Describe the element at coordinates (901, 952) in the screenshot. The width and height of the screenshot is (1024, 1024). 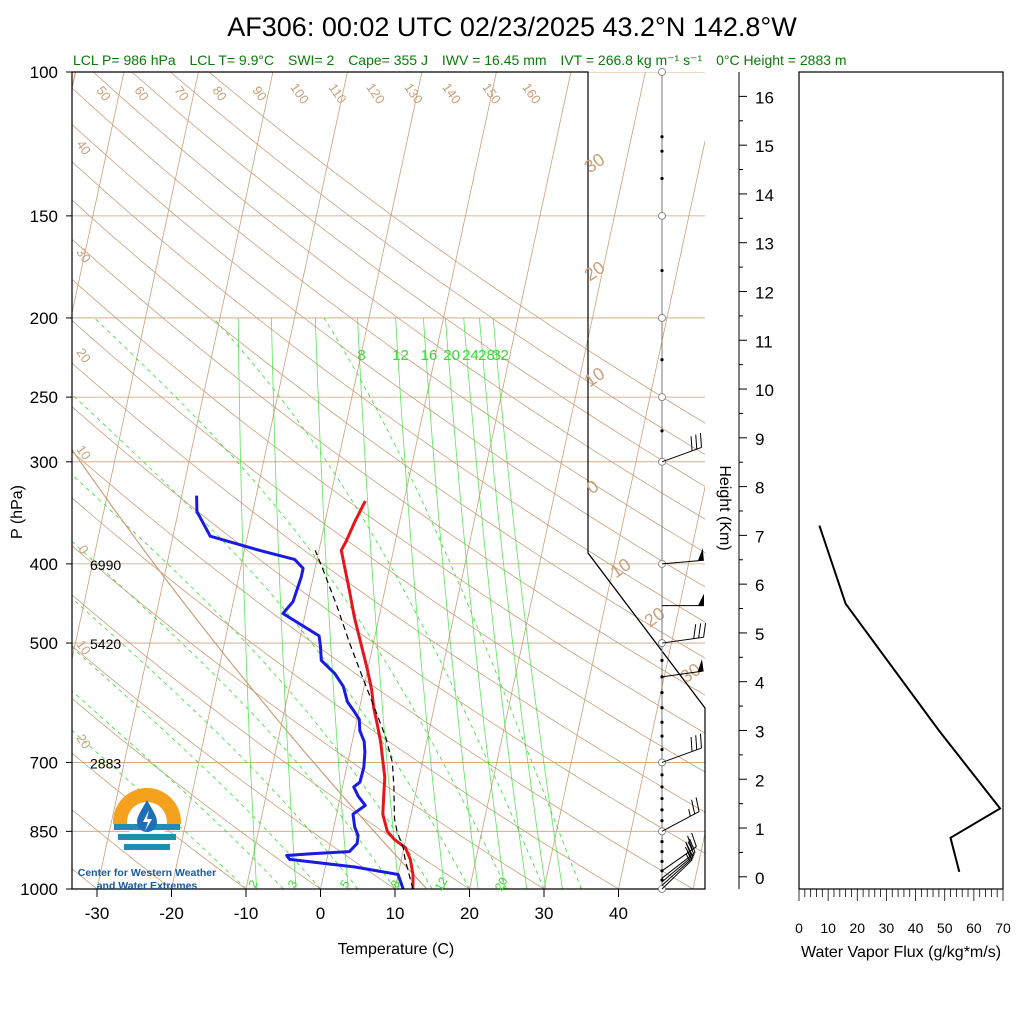
I see `flux-x-axis-label: Water Vapor Flux (g/kg*m/s)` at that location.